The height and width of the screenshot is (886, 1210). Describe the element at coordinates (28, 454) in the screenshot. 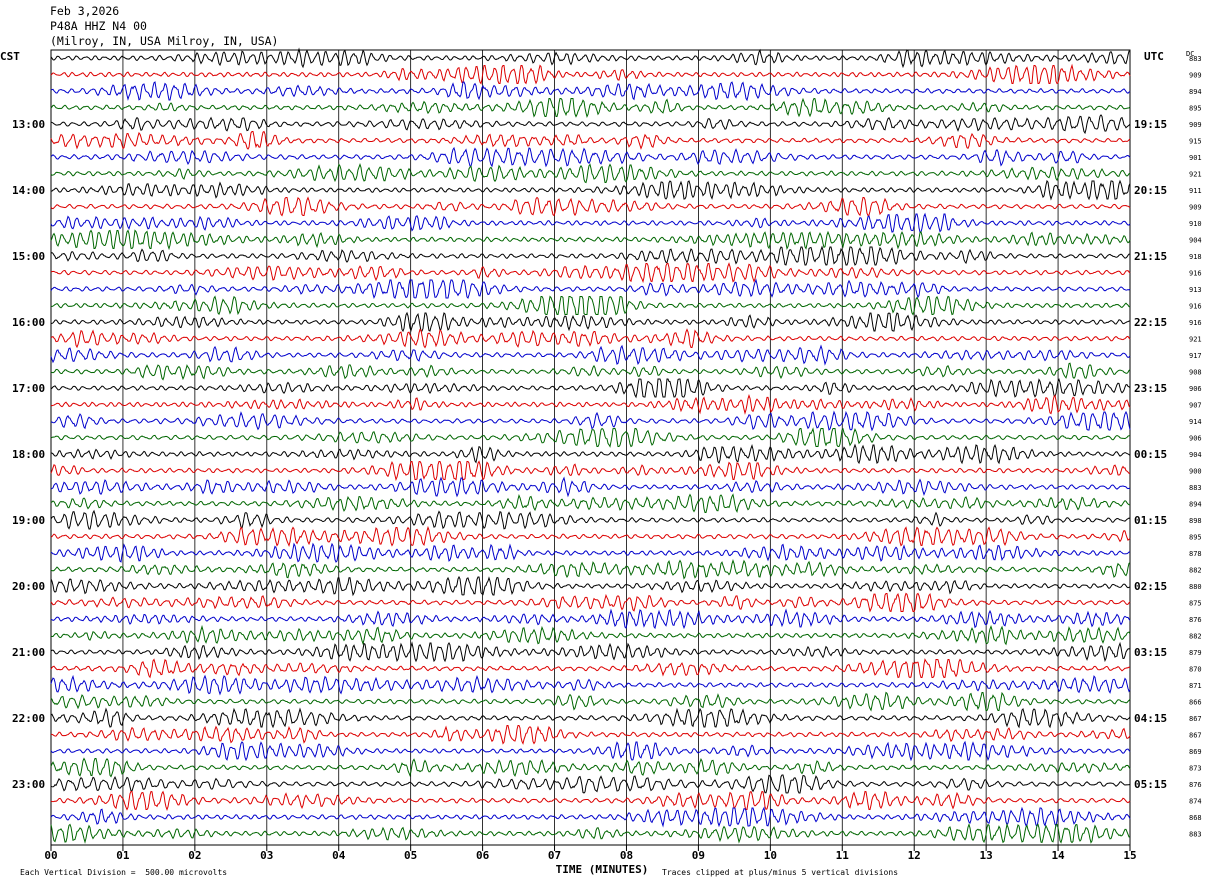

I see `hour-label-cst: 18:00` at that location.